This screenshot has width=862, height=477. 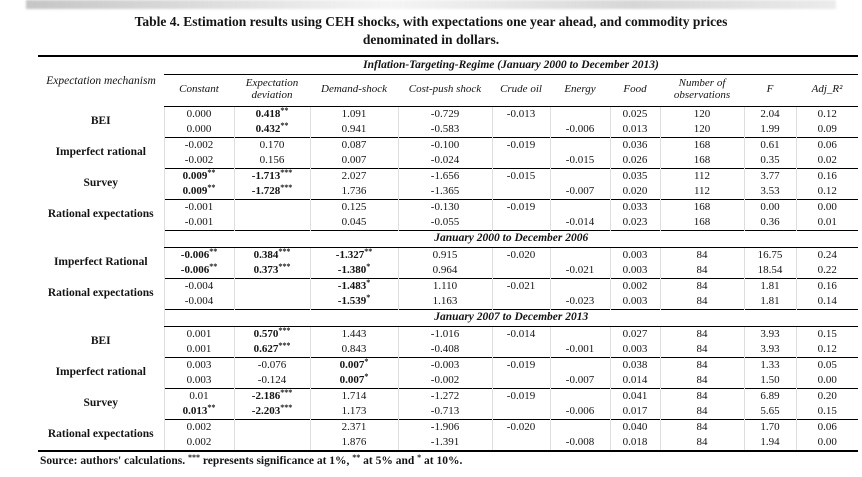 What do you see at coordinates (827, 129) in the screenshot?
I see `value-cell: 0.09` at bounding box center [827, 129].